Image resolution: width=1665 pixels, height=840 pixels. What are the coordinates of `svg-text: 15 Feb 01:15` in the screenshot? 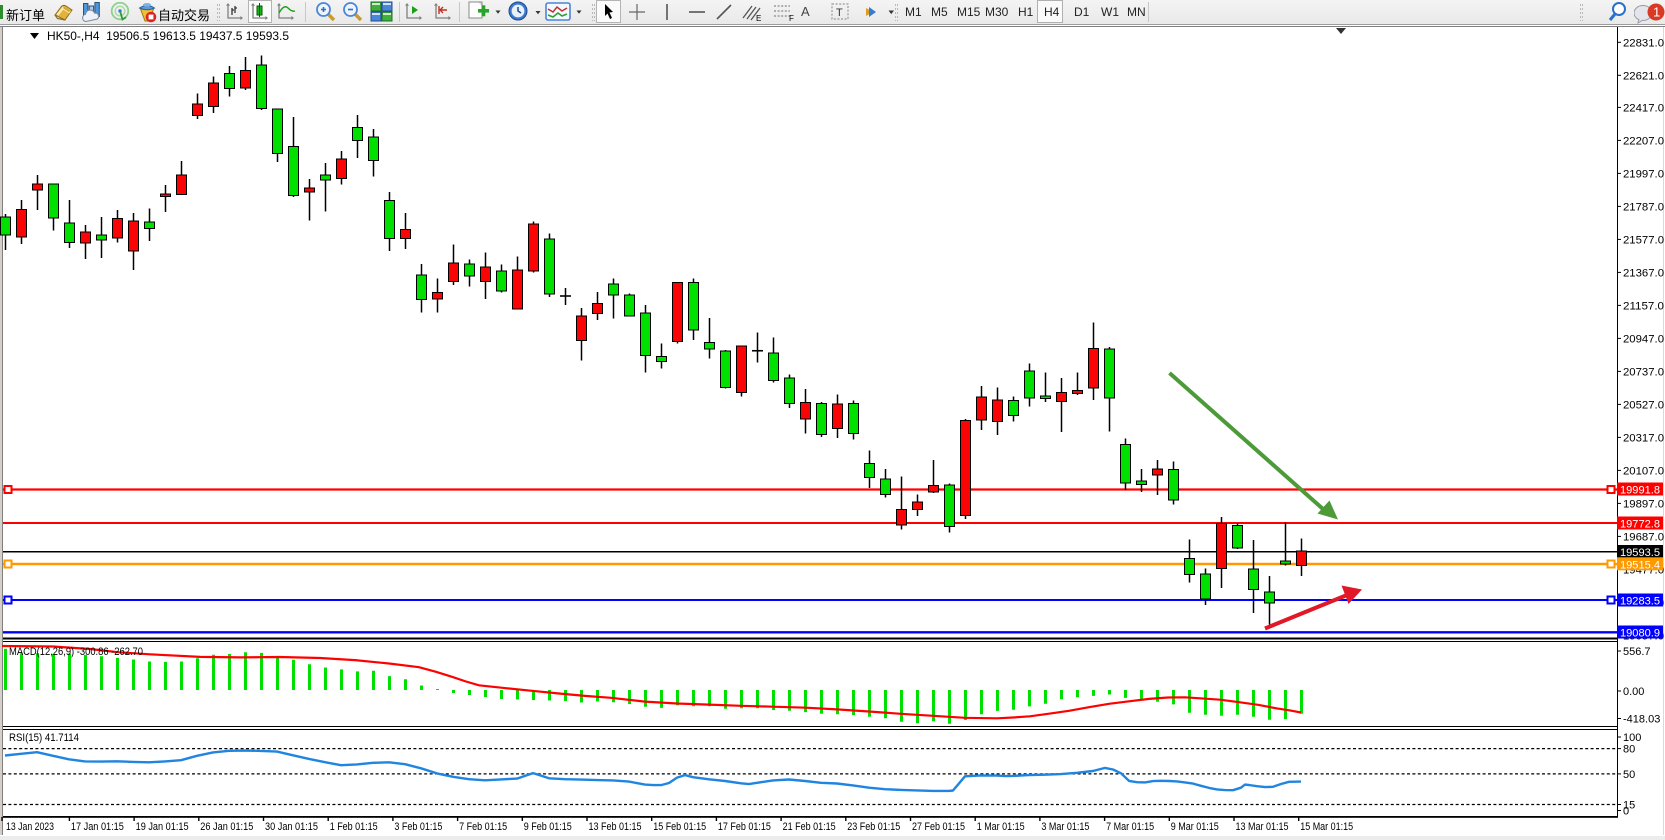 It's located at (679, 827).